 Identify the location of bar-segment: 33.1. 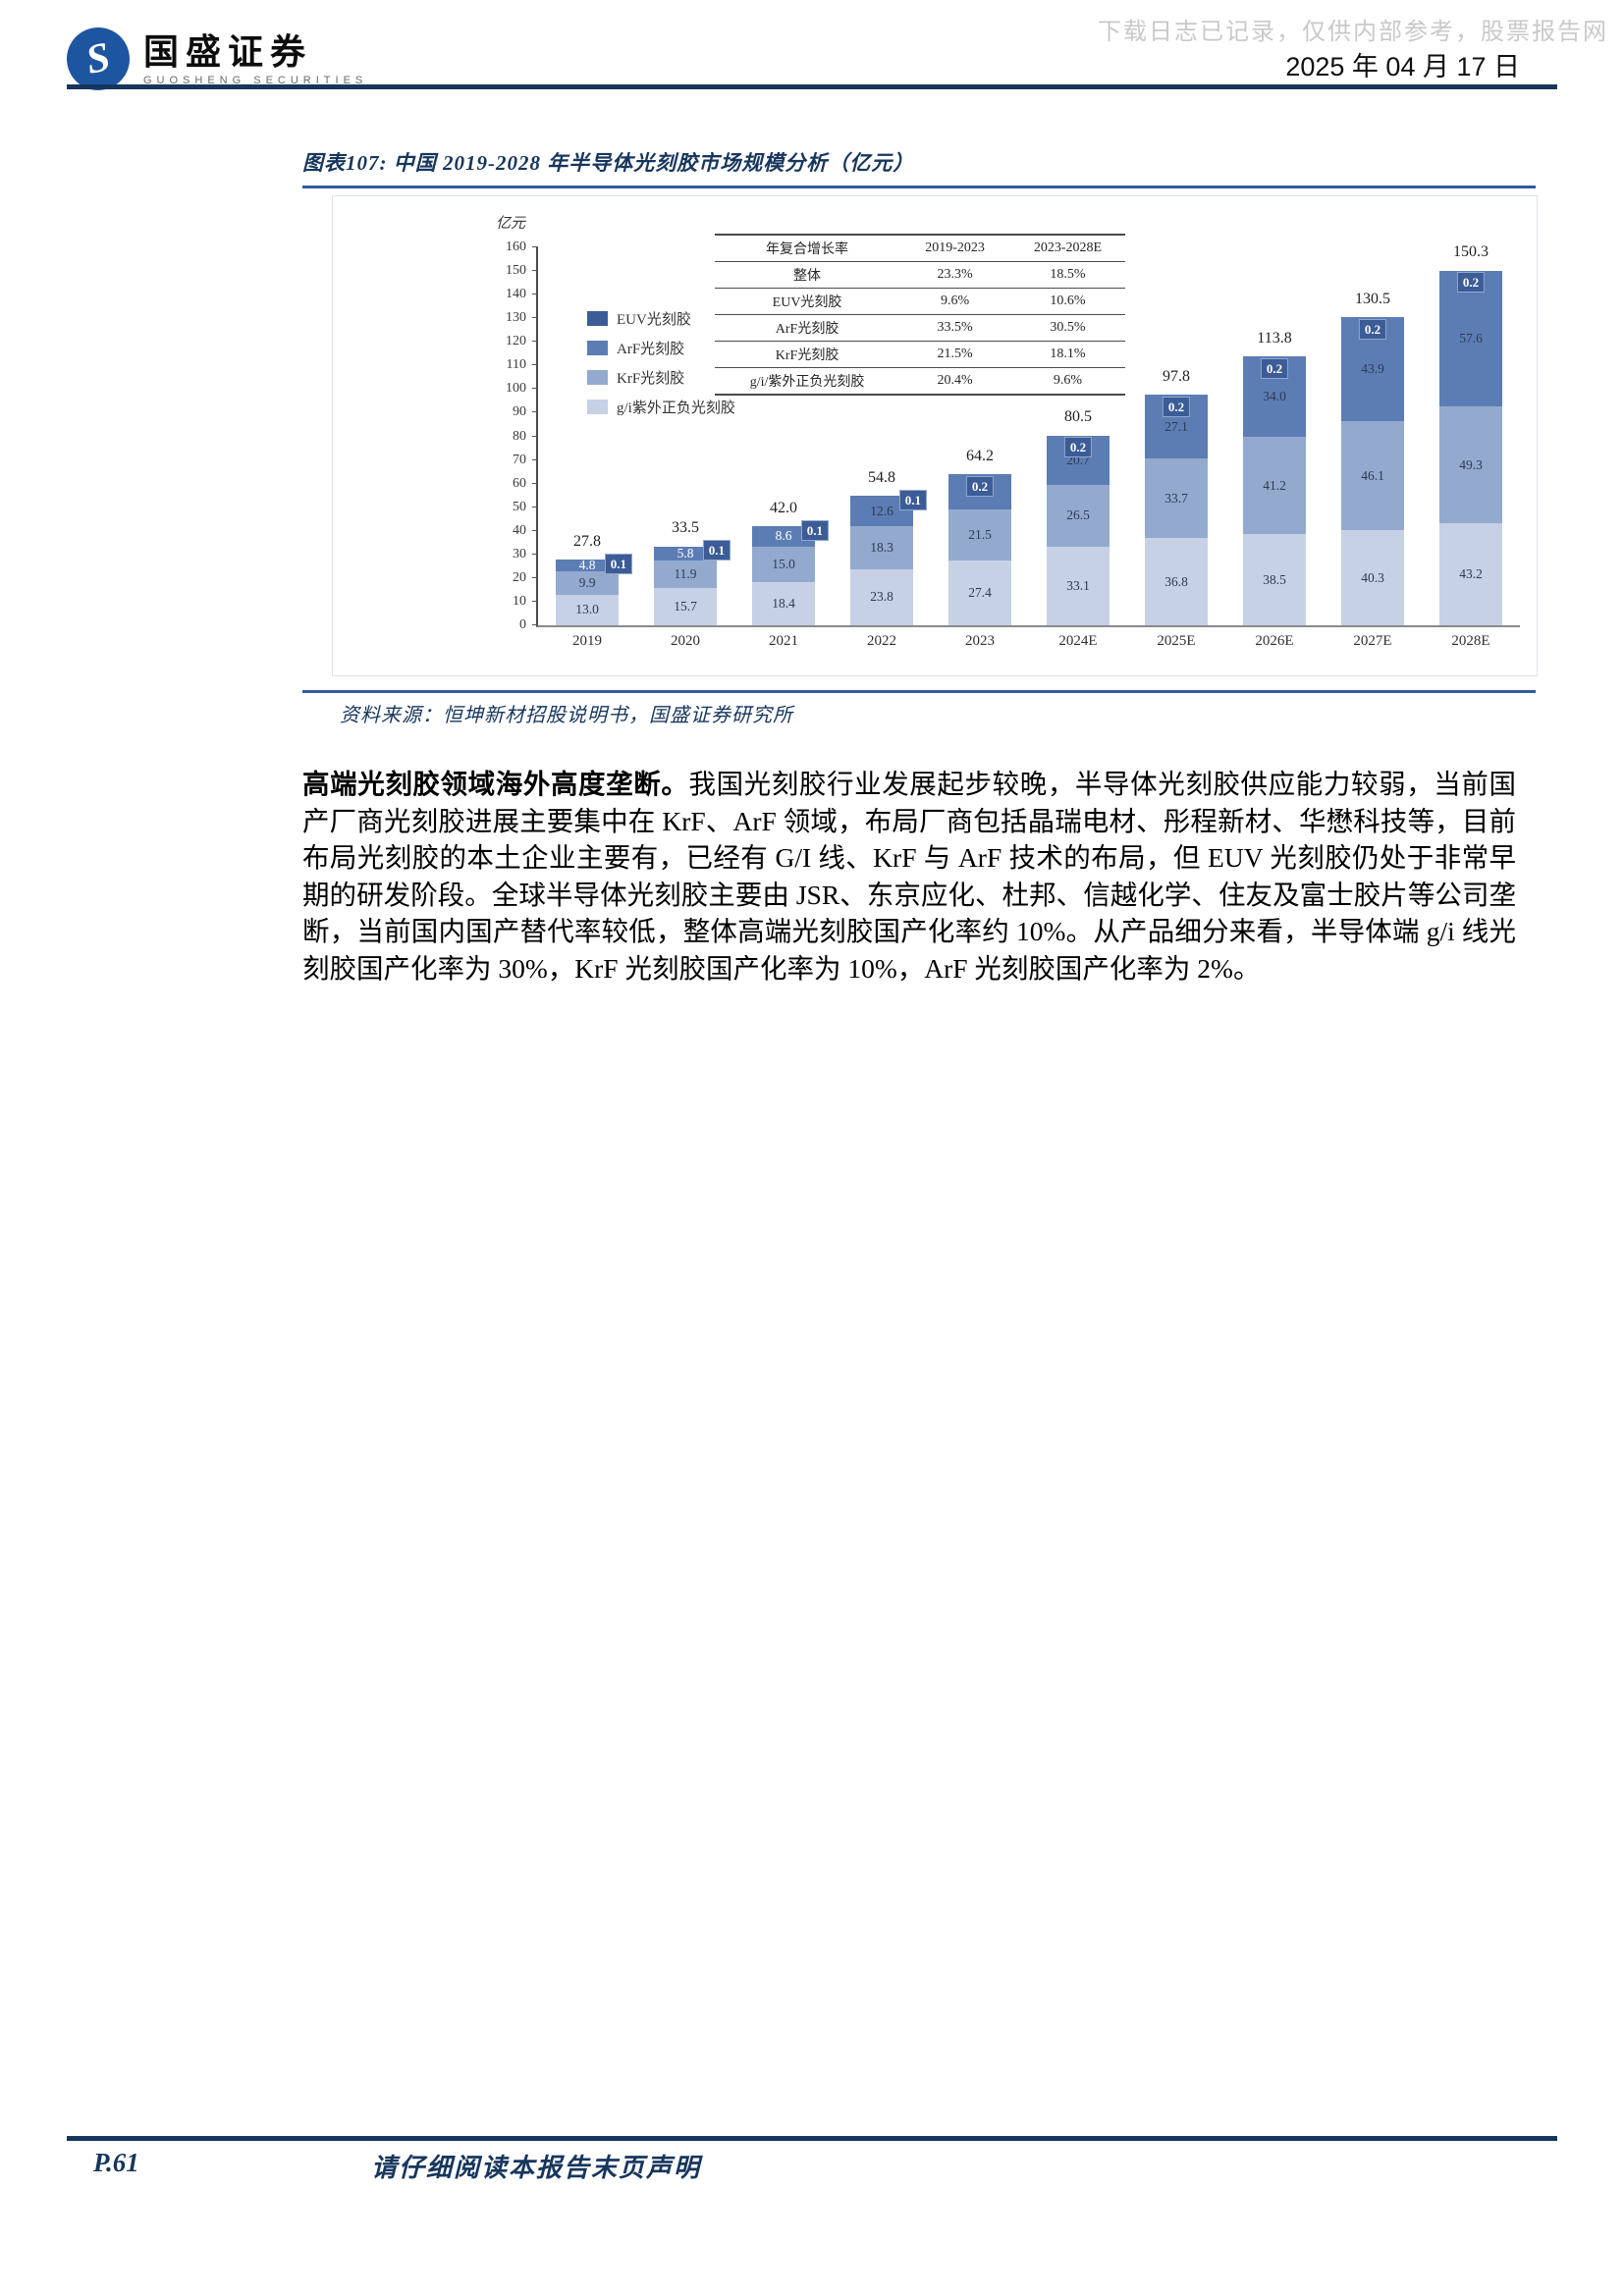
(1078, 586).